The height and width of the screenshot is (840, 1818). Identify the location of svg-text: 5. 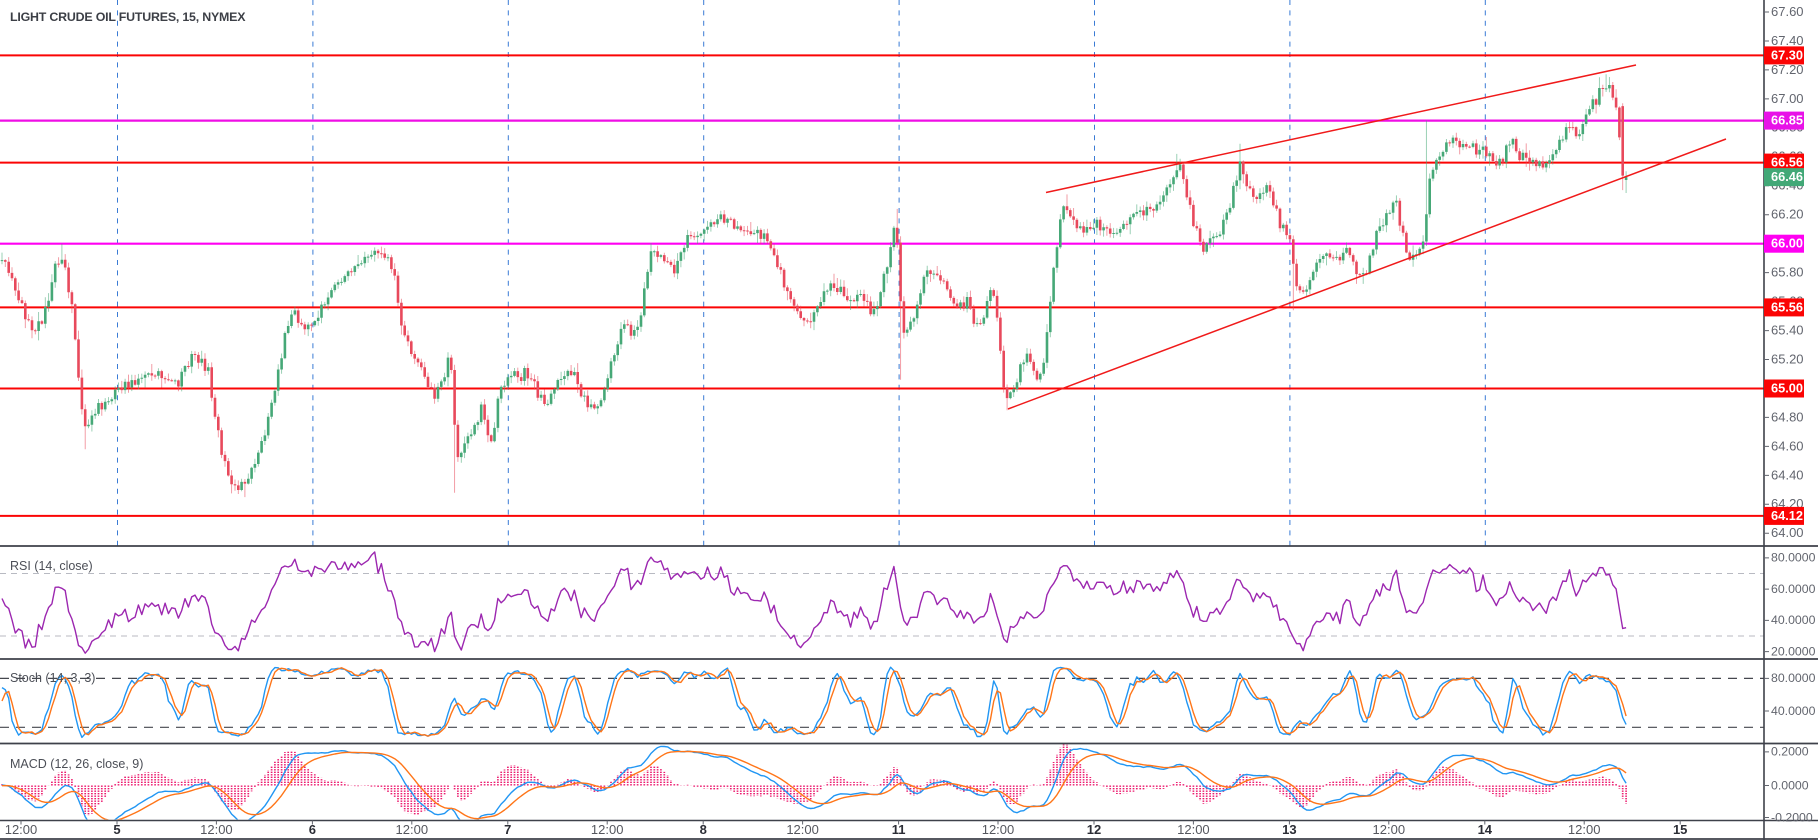
(116, 829).